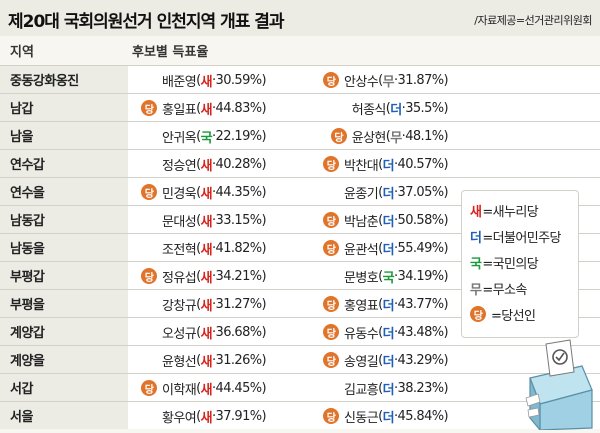 The height and width of the screenshot is (433, 600). What do you see at coordinates (421, 220) in the screenshot?
I see `vote-share: 50.58%` at bounding box center [421, 220].